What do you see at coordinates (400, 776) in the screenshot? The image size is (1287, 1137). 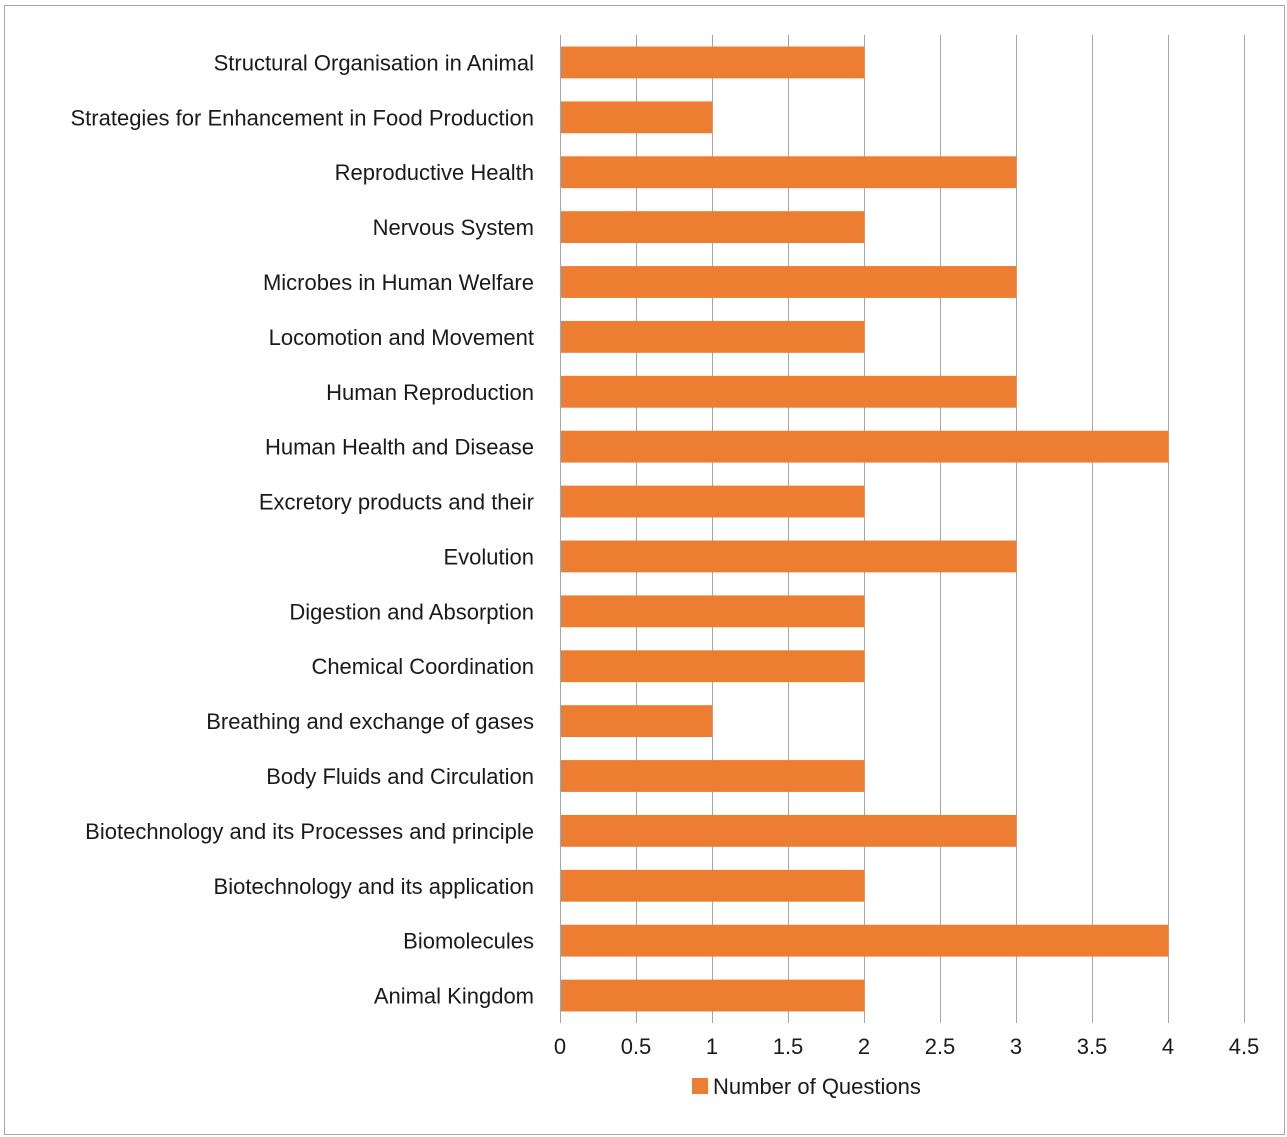 I see `category-label: Body Fluids and Circulation` at bounding box center [400, 776].